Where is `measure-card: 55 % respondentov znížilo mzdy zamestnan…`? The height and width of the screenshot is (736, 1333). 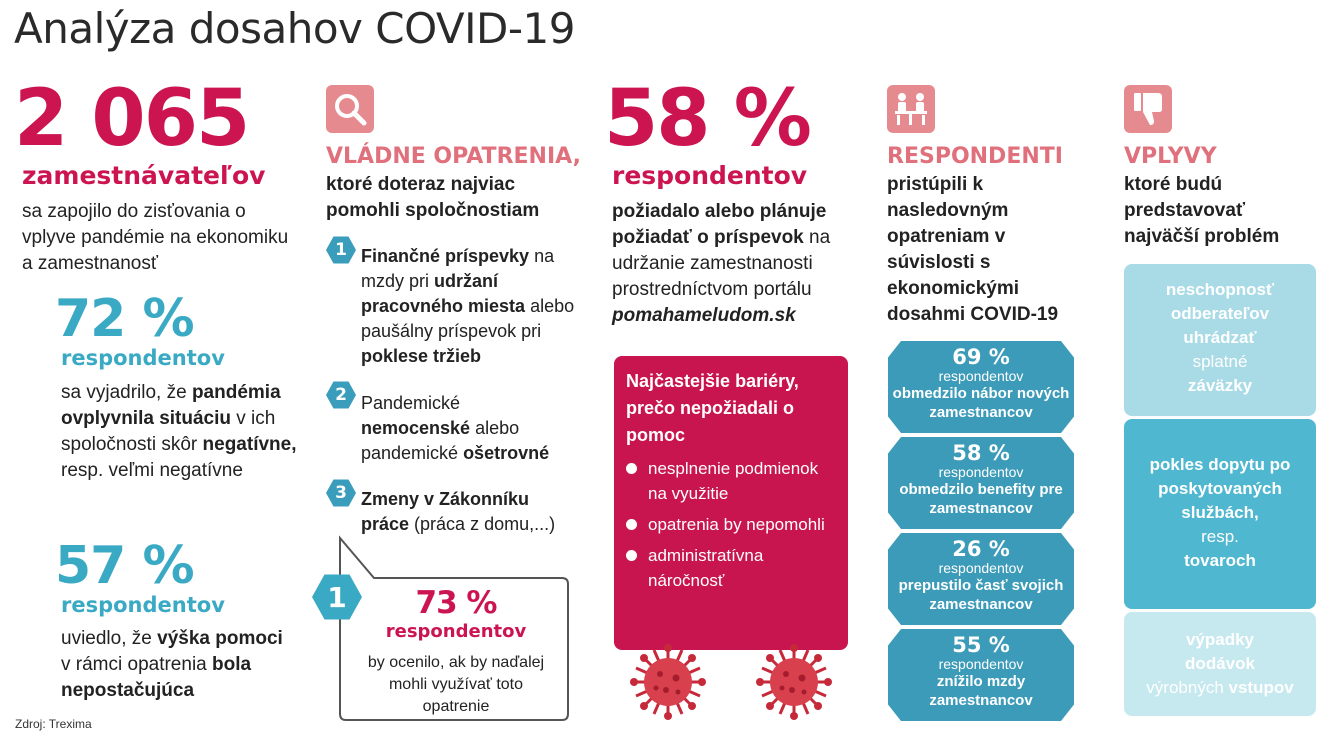 measure-card: 55 % respondentov znížilo mzdy zamestnan… is located at coordinates (981, 675).